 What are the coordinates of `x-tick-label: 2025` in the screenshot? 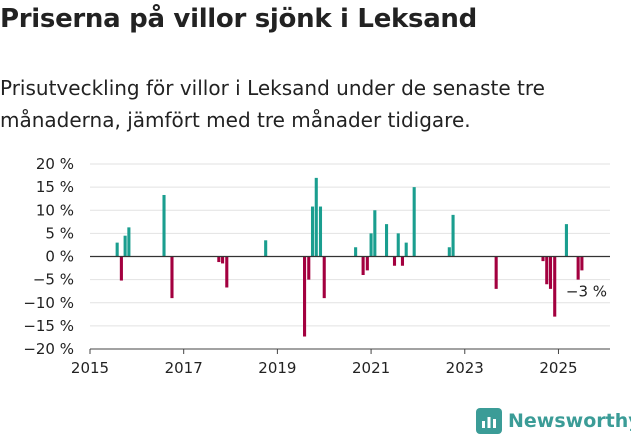 It's located at (558, 368).